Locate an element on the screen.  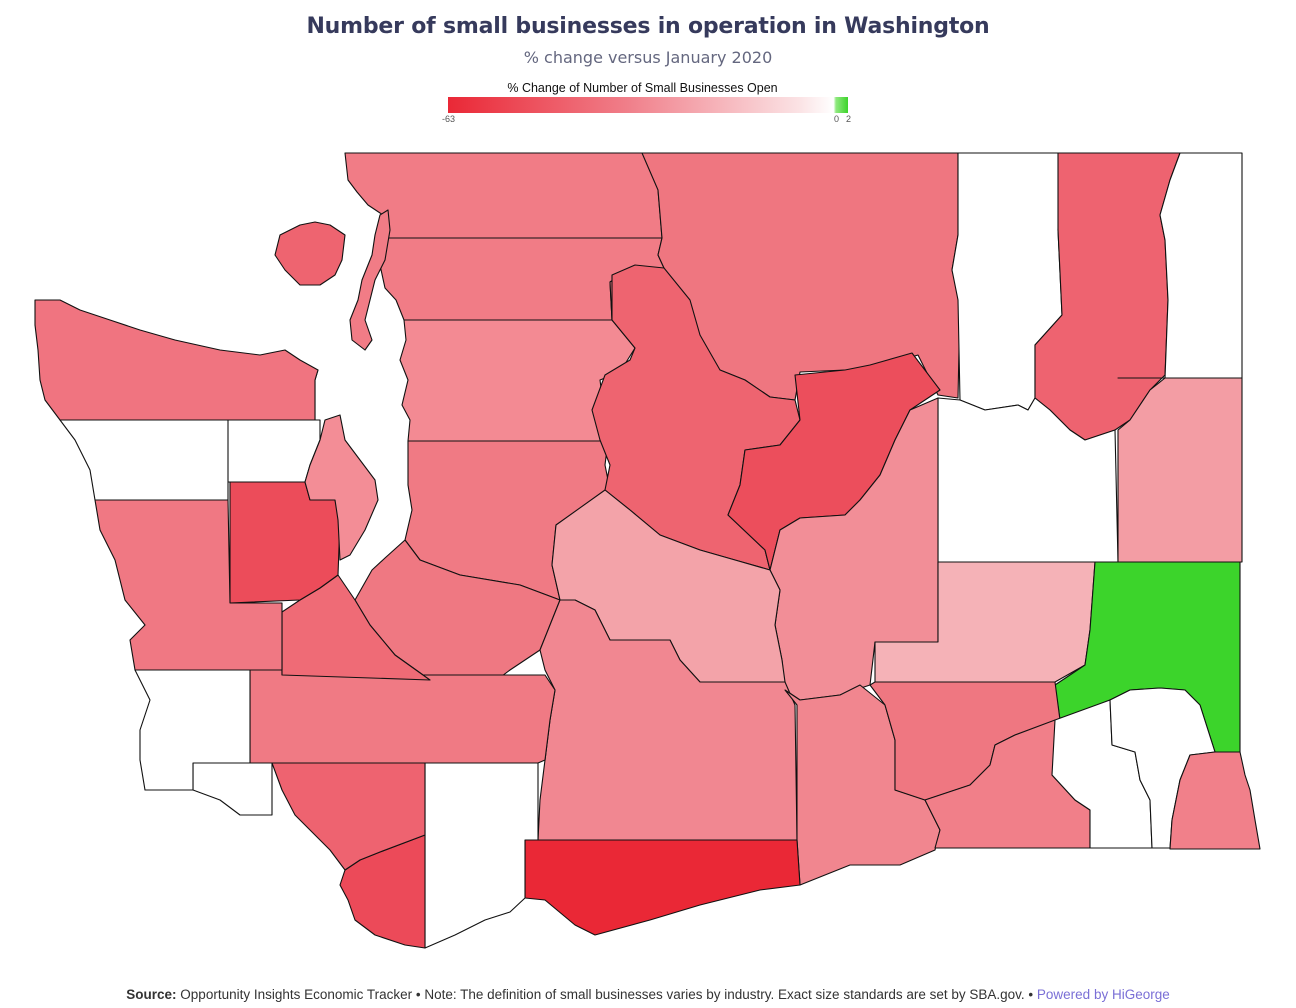
county-cowlitz is located at coordinates (348, 816).